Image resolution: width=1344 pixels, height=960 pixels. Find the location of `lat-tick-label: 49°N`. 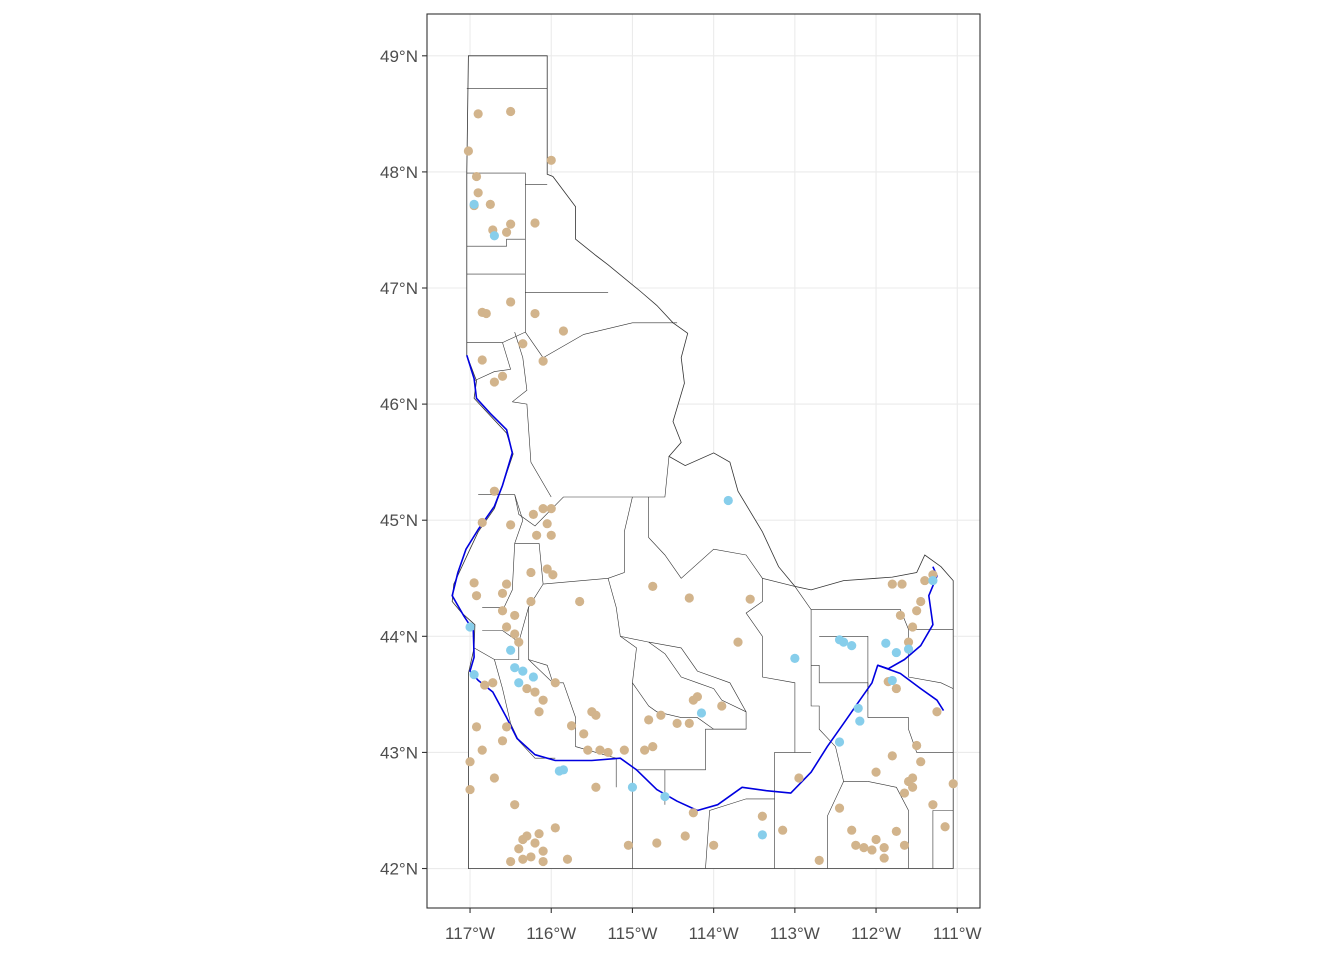

lat-tick-label: 49°N is located at coordinates (399, 56).